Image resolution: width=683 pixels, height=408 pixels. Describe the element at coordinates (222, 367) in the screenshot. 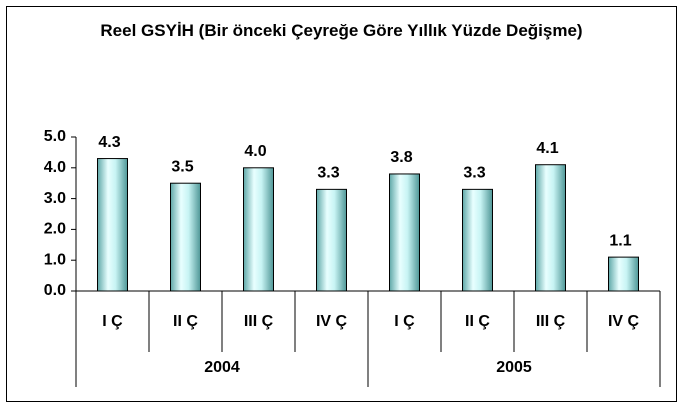

I see `group-label: 2004` at that location.